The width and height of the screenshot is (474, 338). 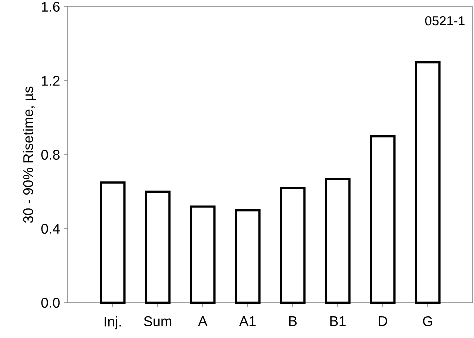 I want to click on x-tick-label: B, so click(x=293, y=321).